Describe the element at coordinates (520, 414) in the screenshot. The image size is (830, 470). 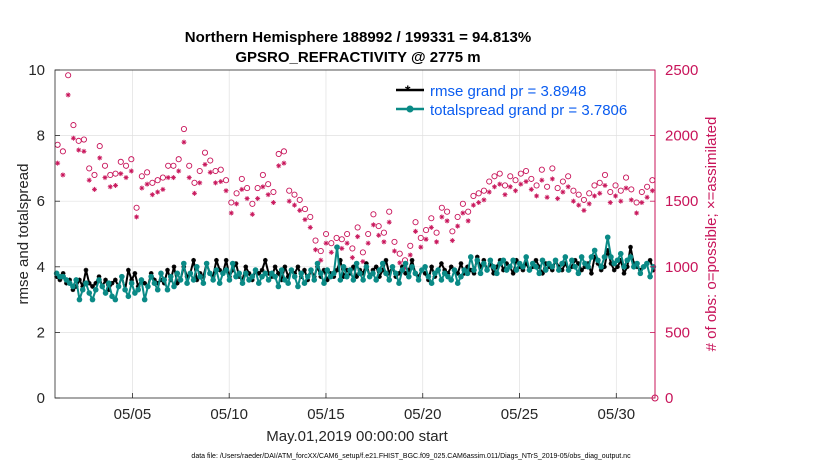
I see `x-tick-label: 05/25` at that location.